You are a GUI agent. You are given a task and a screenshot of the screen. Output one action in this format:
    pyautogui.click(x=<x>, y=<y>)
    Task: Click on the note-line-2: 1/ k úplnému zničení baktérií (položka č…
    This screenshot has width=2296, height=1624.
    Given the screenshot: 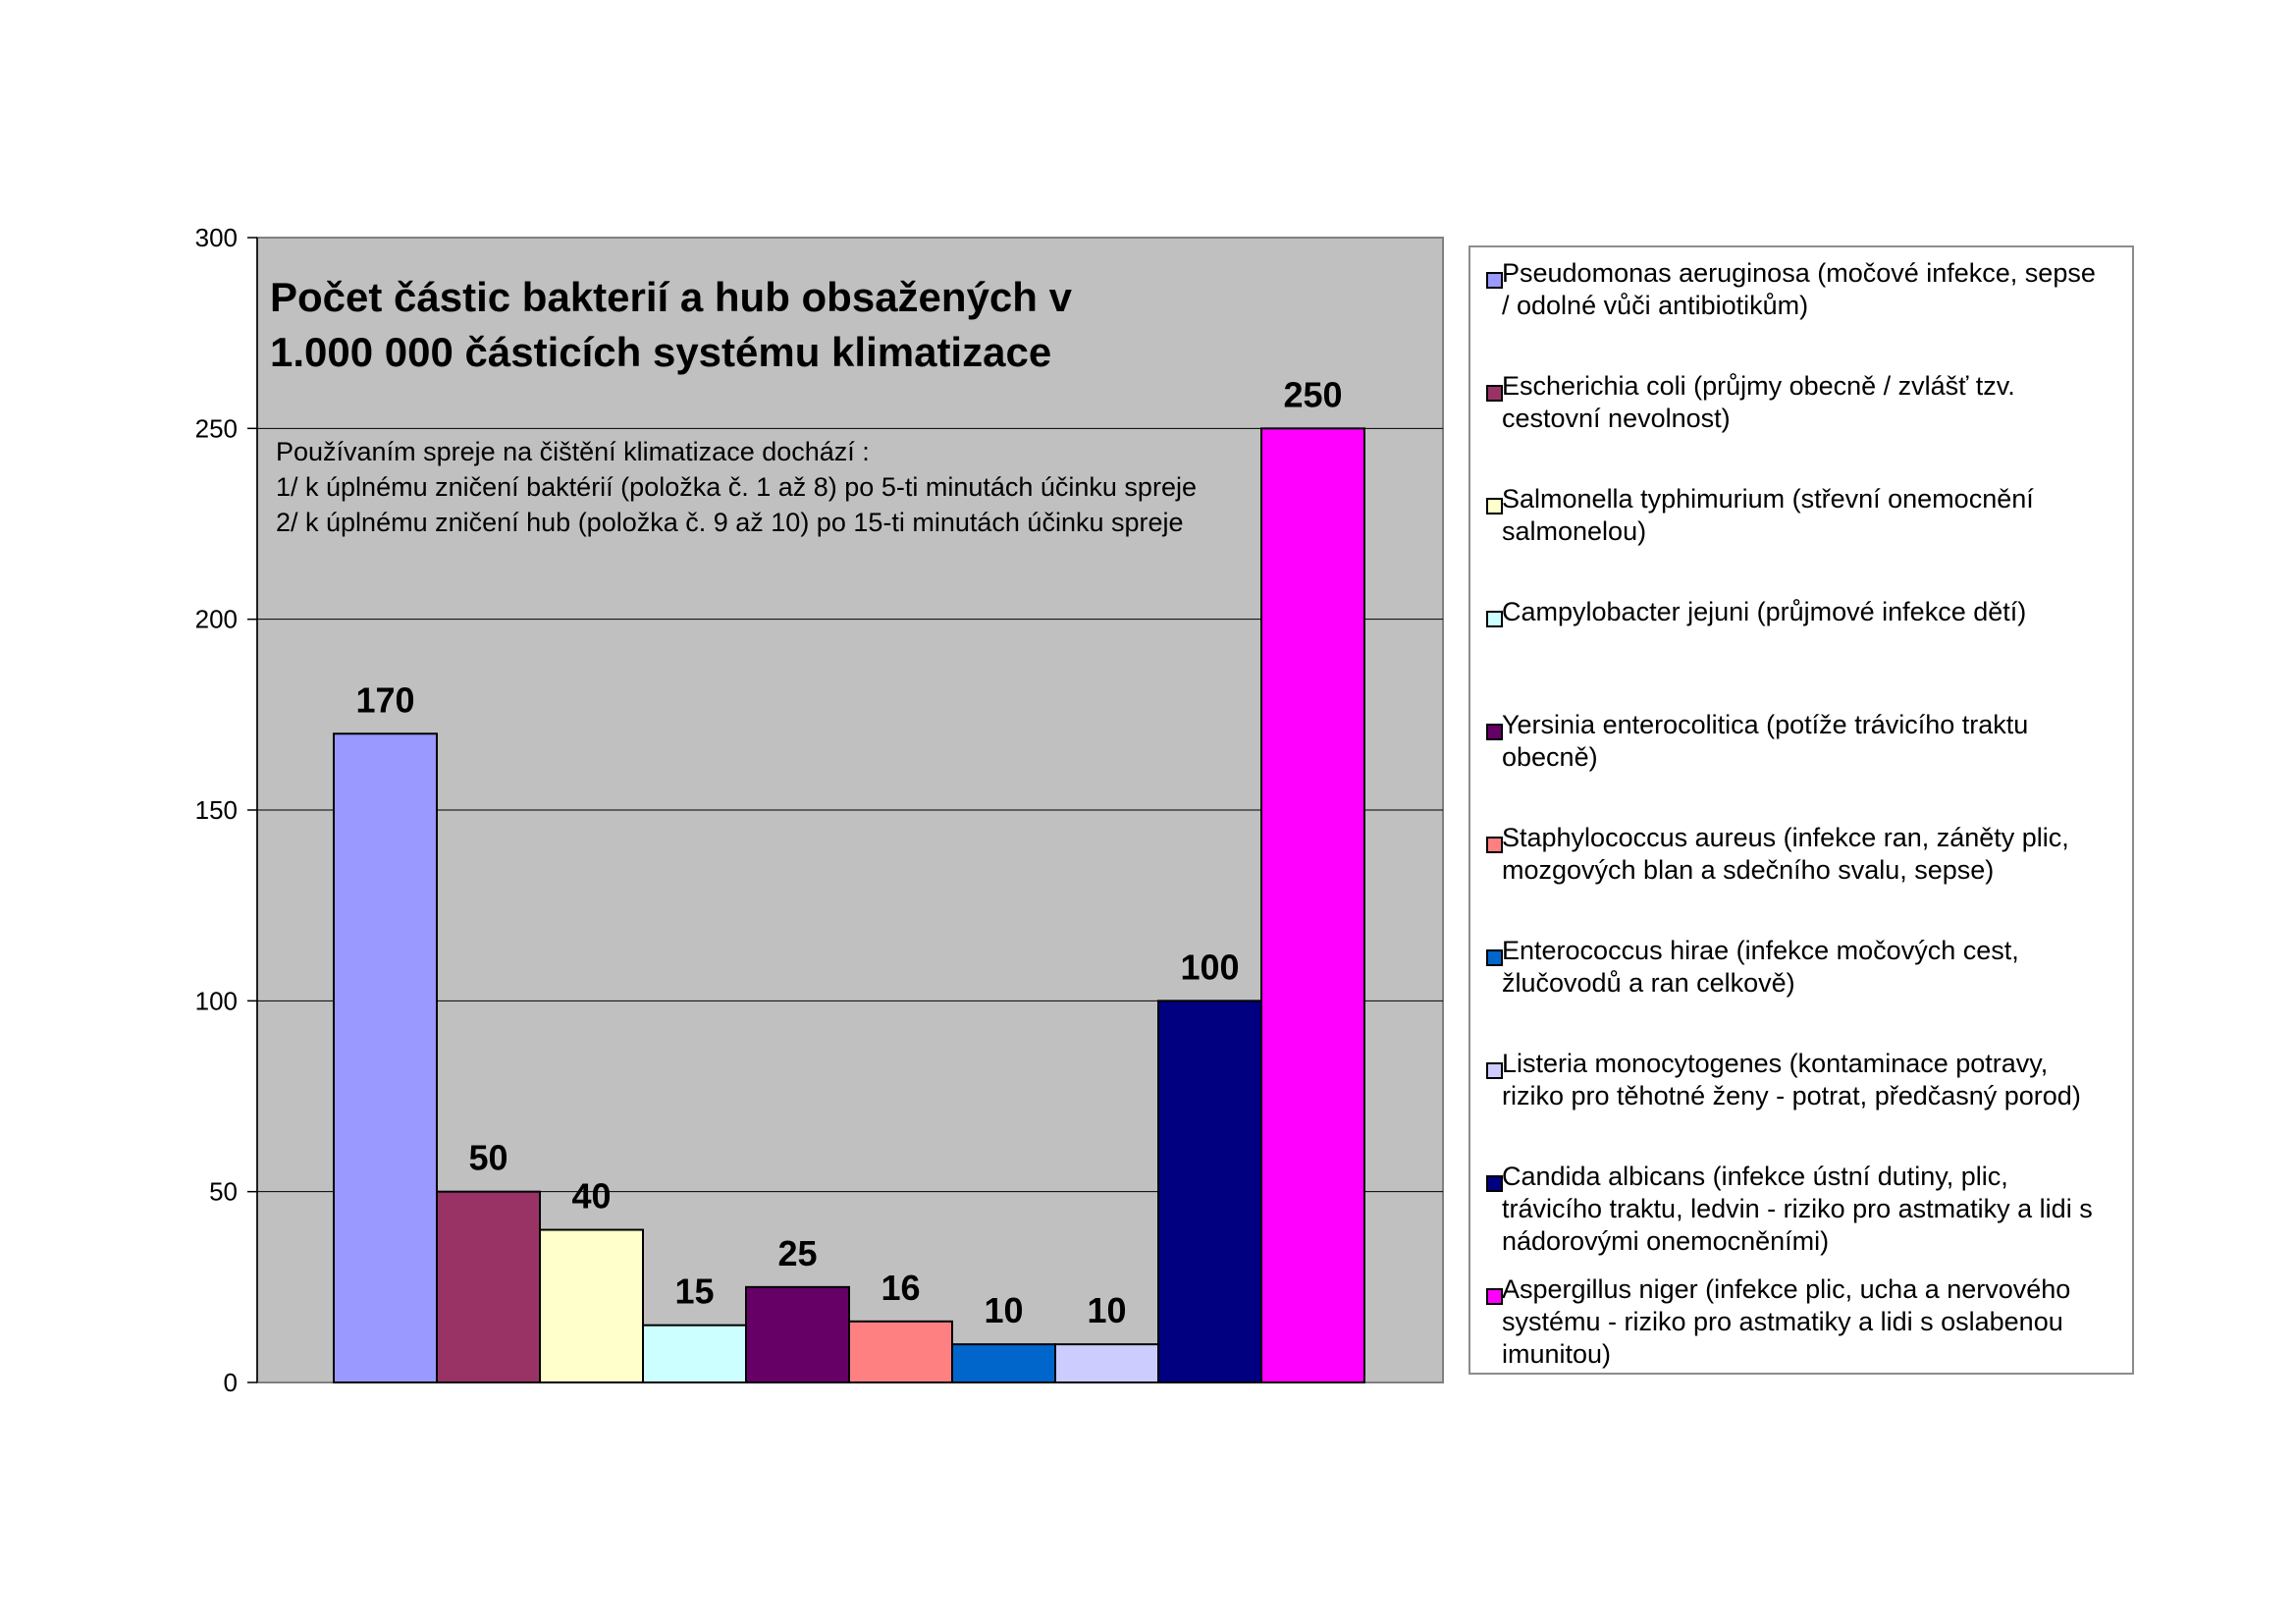 What is the action you would take?
    pyautogui.click(x=736, y=487)
    